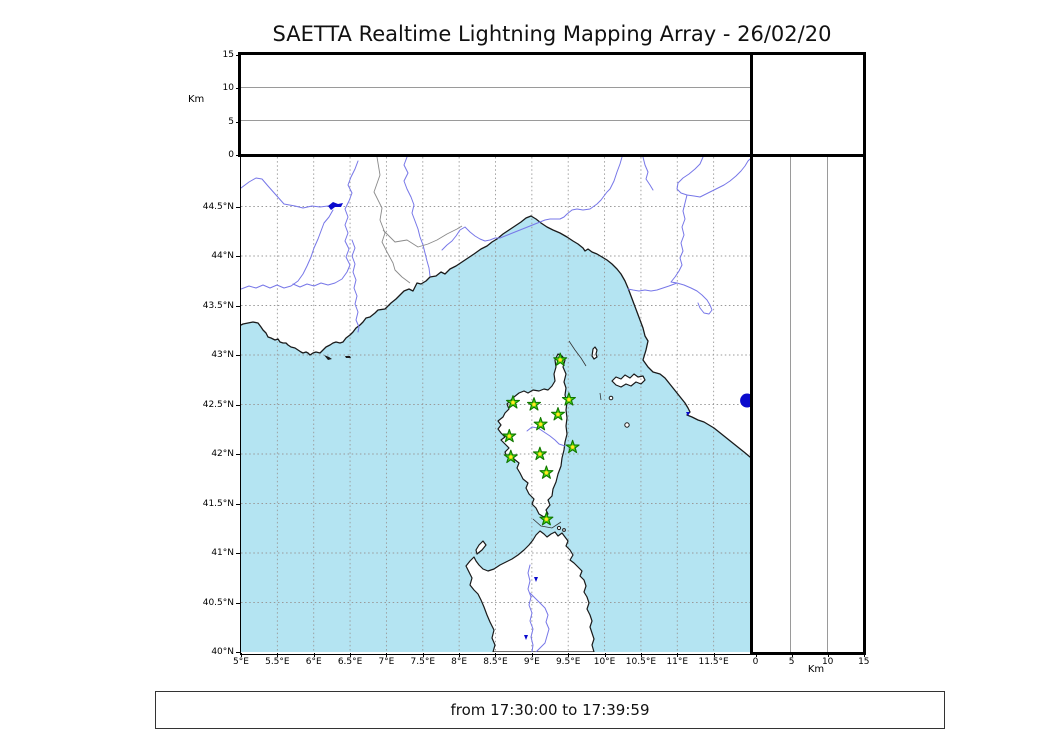 The width and height of the screenshot is (1050, 750). Describe the element at coordinates (422, 236) in the screenshot. I see `inland-region-border` at that location.